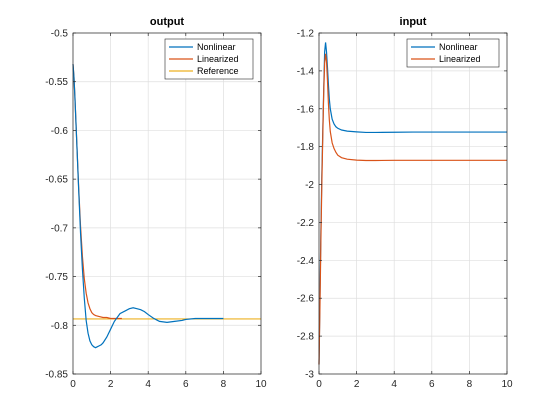 This screenshot has width=560, height=420. Describe the element at coordinates (394, 384) in the screenshot. I see `input-xtick-label: 4` at that location.